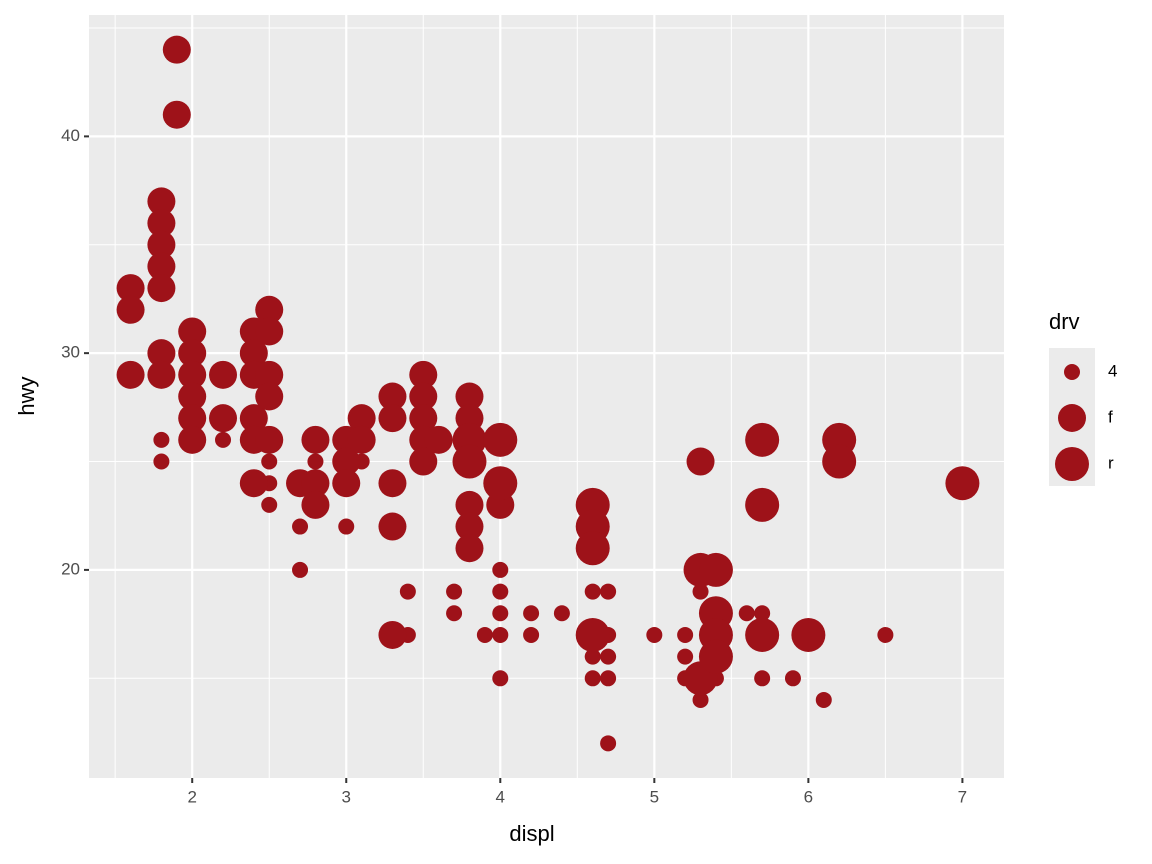  I want to click on x-axis-title: displ, so click(531, 833).